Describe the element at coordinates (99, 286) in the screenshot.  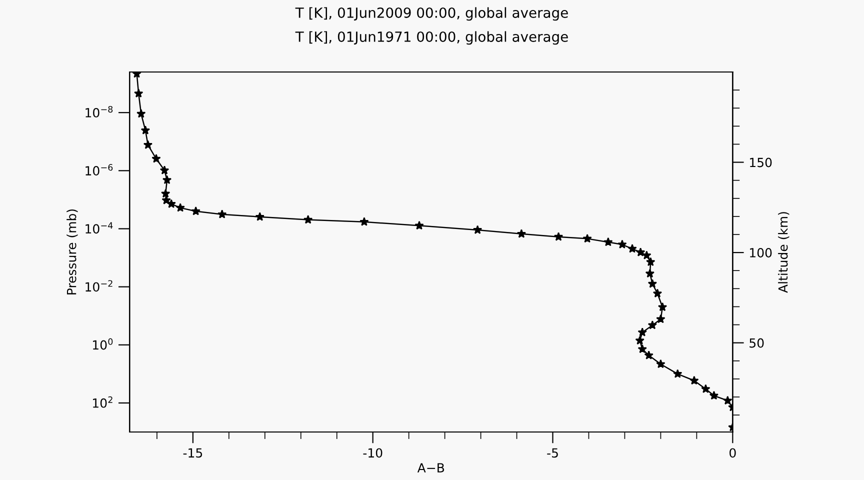
I see `y-tick-label: 10$^{−2}$` at that location.